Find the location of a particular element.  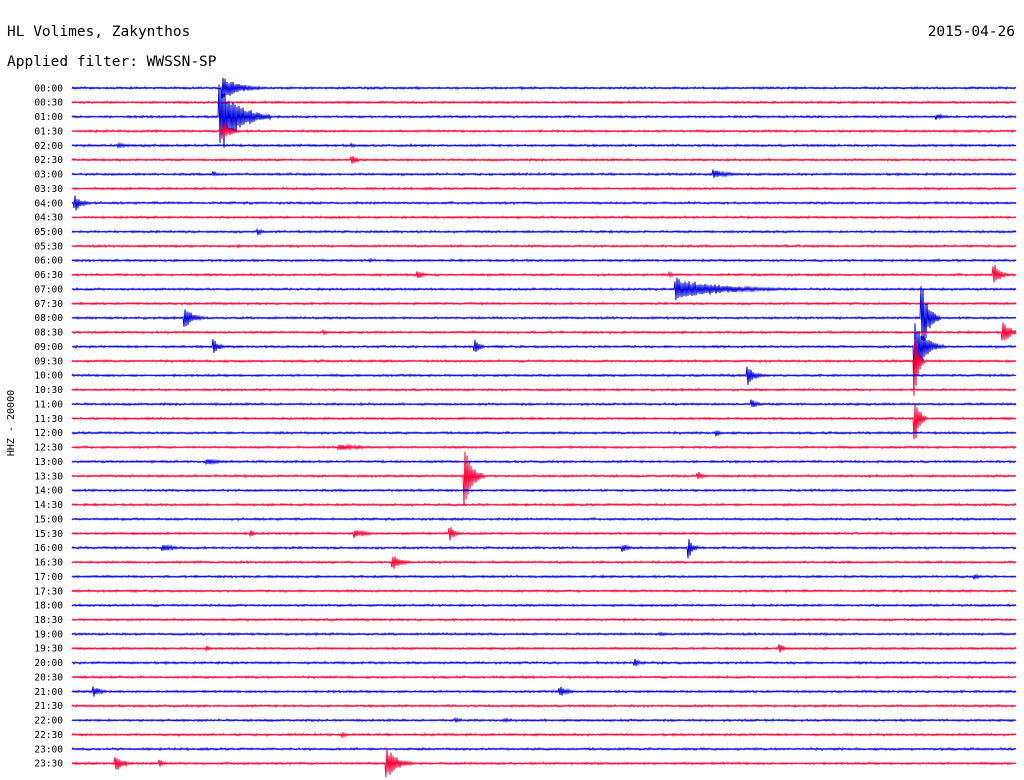

time-tick-label: 09:00 is located at coordinates (48, 347).